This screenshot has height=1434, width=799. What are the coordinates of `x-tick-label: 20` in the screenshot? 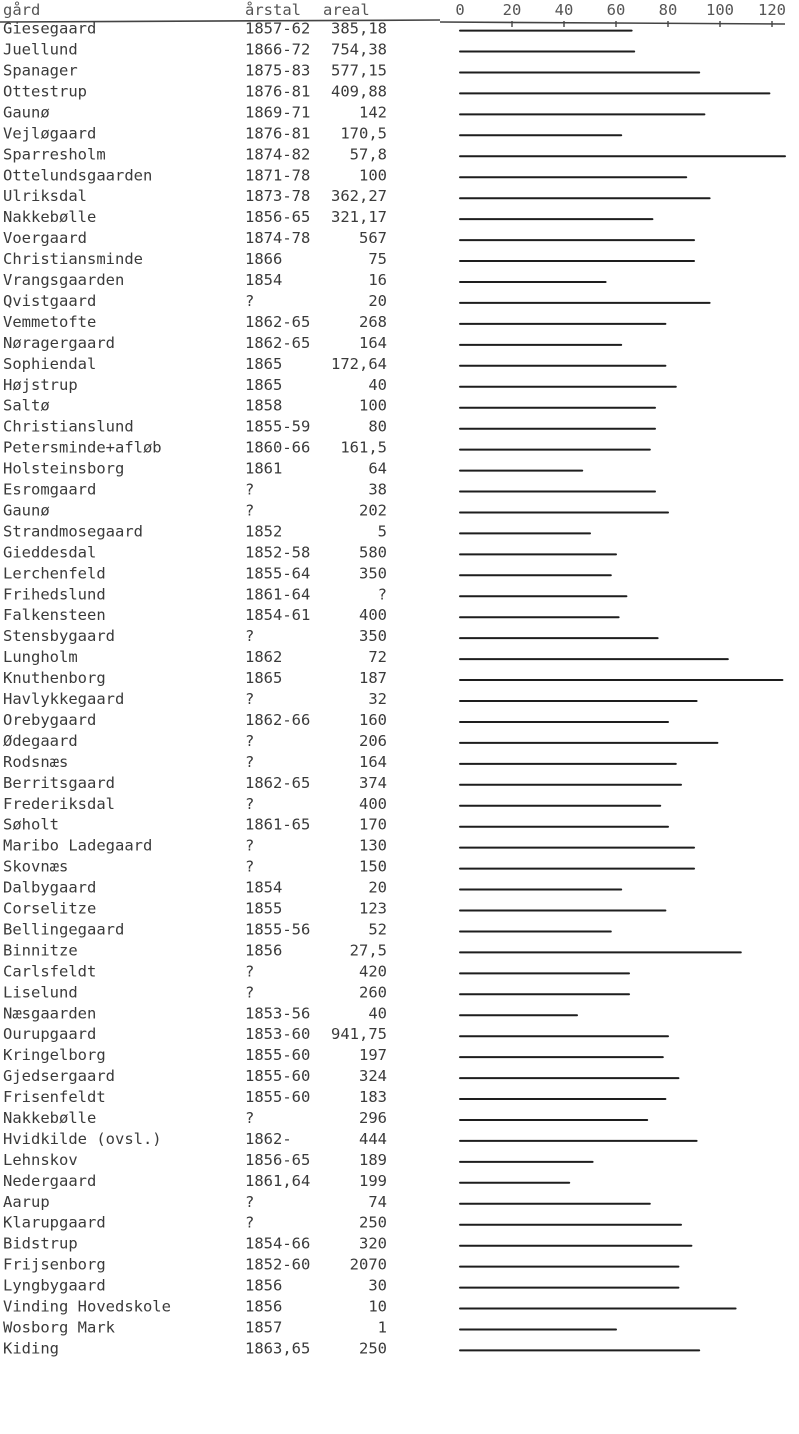 It's located at (512, 10).